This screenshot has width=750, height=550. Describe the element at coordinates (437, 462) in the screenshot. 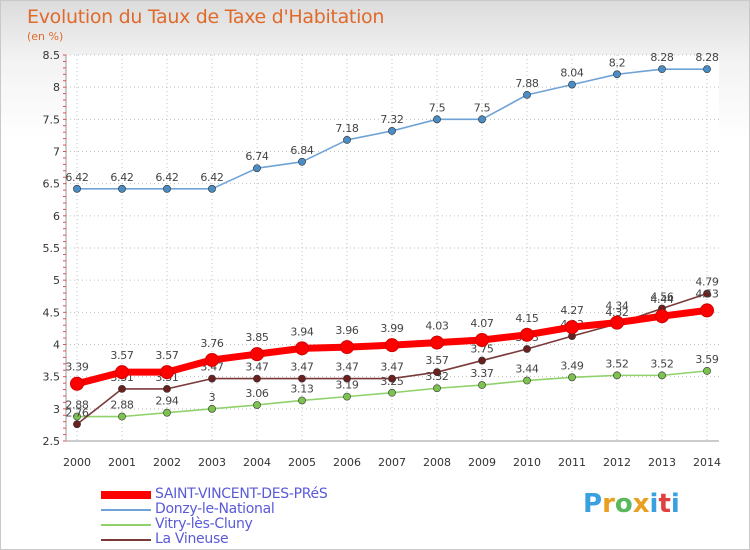

I see `x-tick-label: 2008` at that location.